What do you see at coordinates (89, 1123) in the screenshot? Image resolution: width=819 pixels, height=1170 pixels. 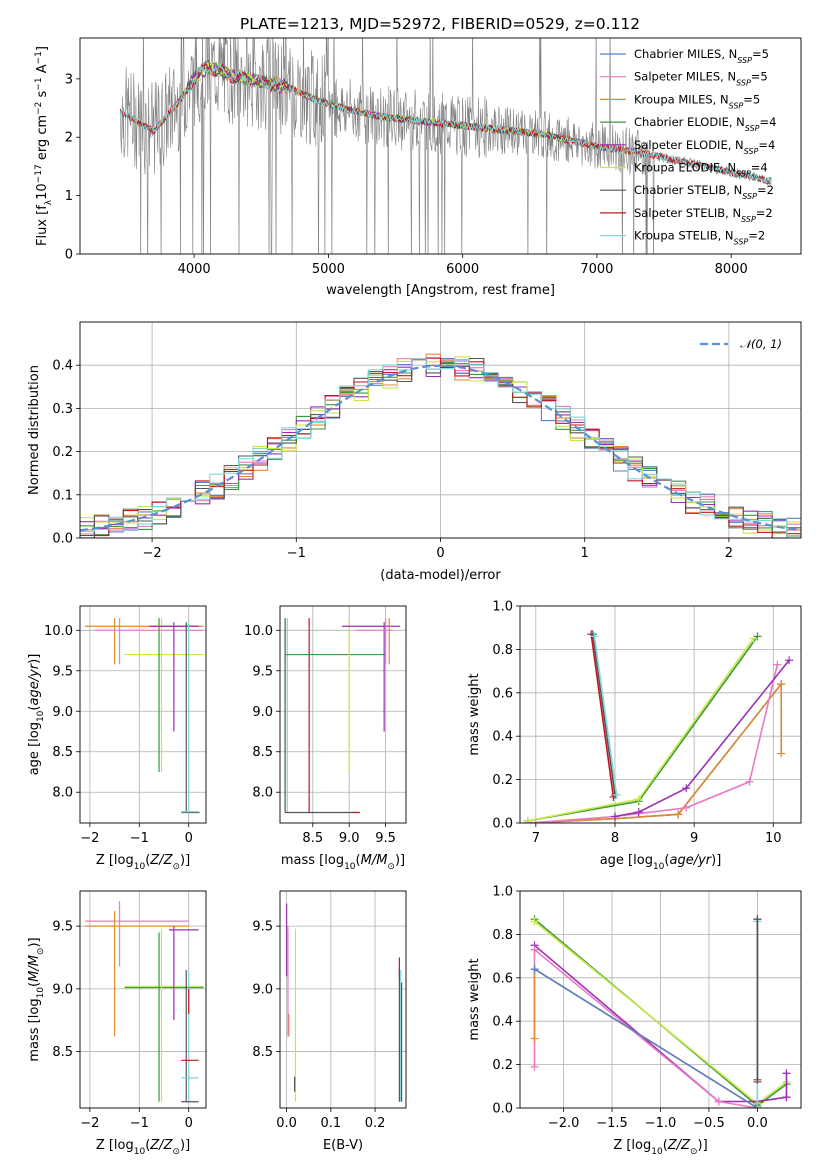 I see `mass_vs_Z-xtick-label-0: −2` at bounding box center [89, 1123].